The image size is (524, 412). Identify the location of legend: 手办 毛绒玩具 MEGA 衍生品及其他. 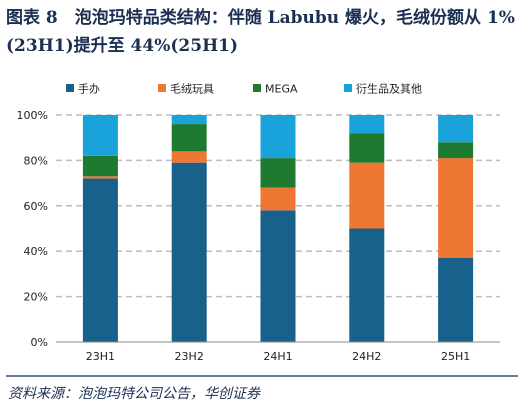
(244, 89).